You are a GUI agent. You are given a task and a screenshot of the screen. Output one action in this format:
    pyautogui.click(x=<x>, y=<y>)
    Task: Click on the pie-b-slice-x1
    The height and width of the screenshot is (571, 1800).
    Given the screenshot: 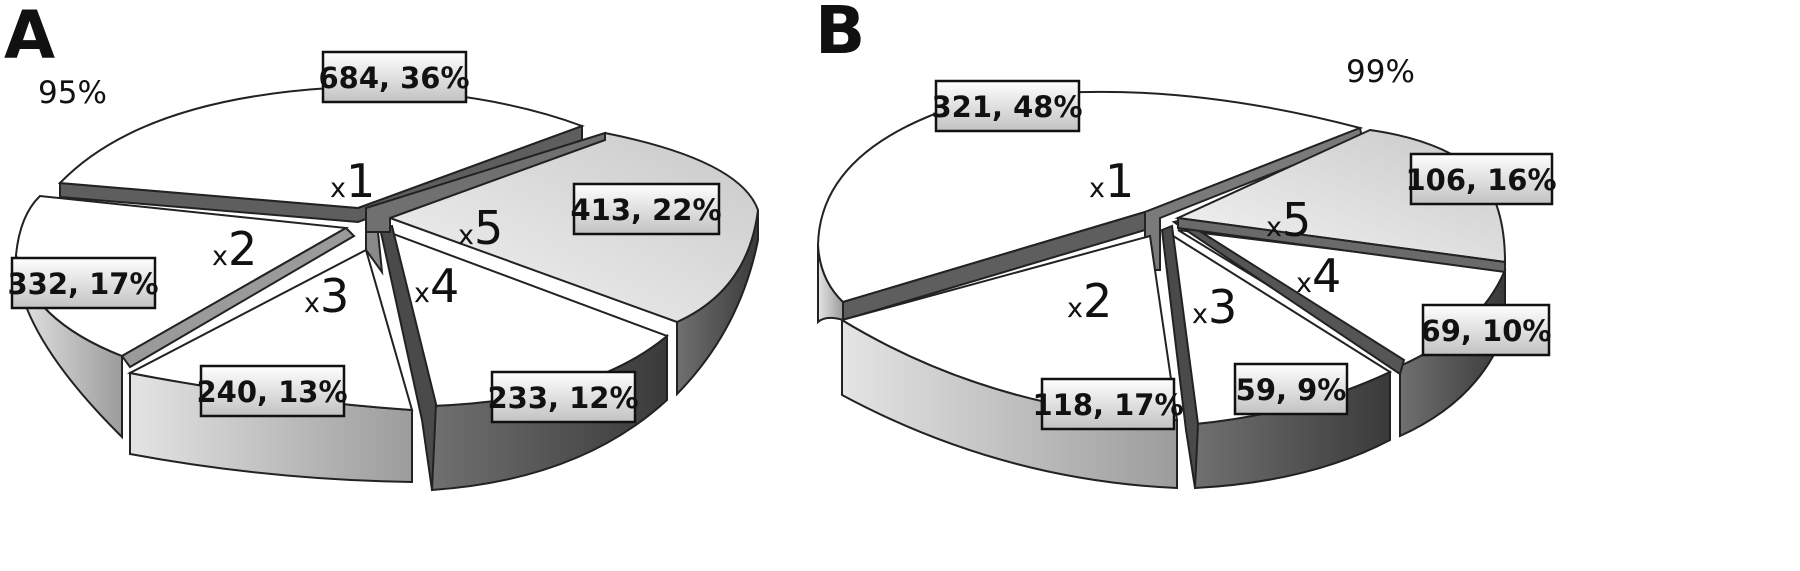 What is the action you would take?
    pyautogui.click(x=1090, y=197)
    